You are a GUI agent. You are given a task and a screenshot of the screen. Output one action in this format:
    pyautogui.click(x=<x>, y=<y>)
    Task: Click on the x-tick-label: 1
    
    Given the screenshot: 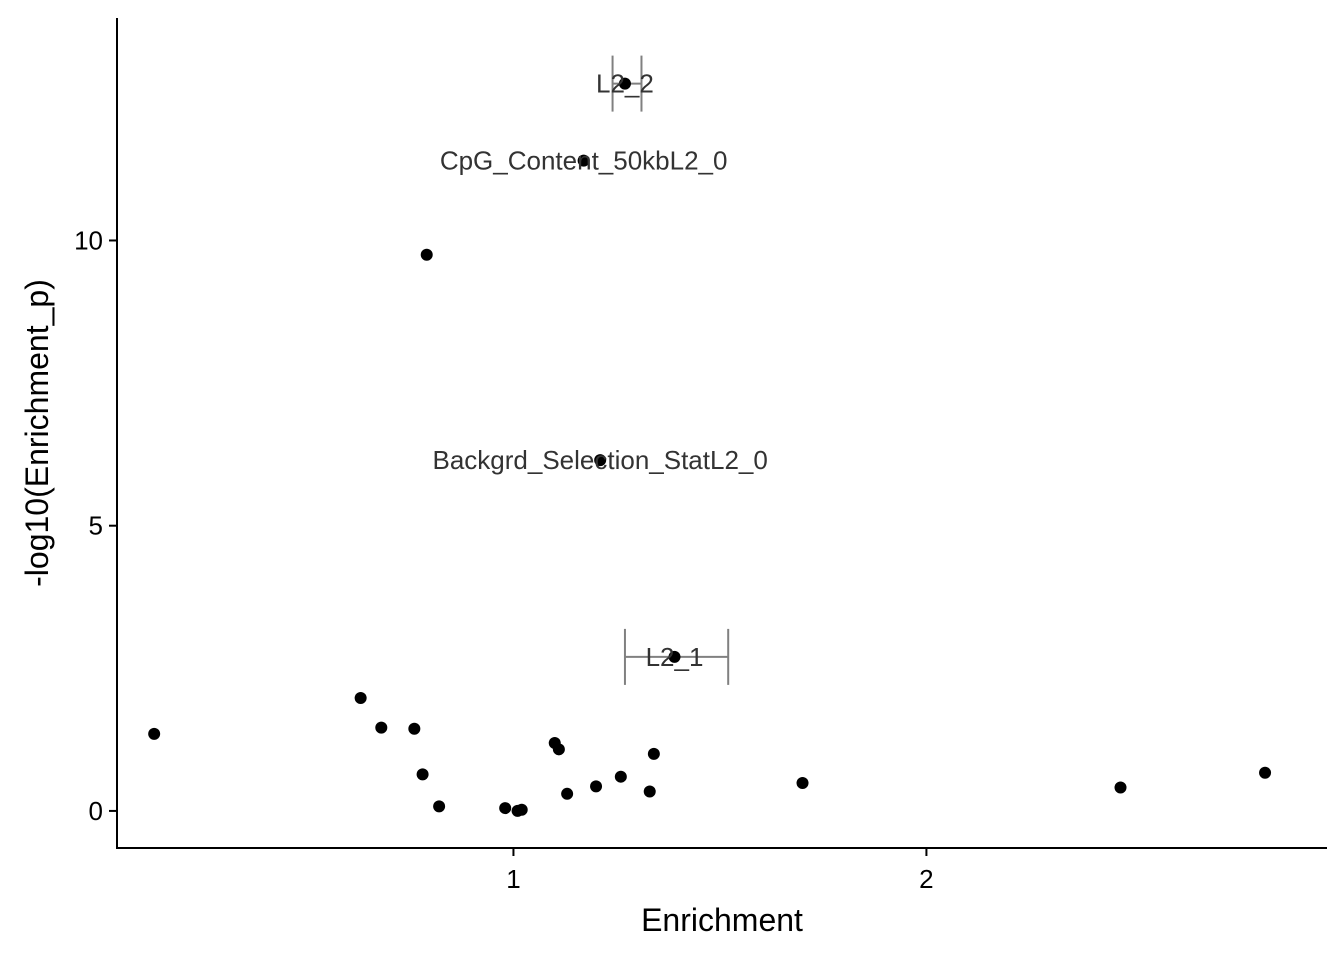 What is the action you would take?
    pyautogui.click(x=513, y=879)
    